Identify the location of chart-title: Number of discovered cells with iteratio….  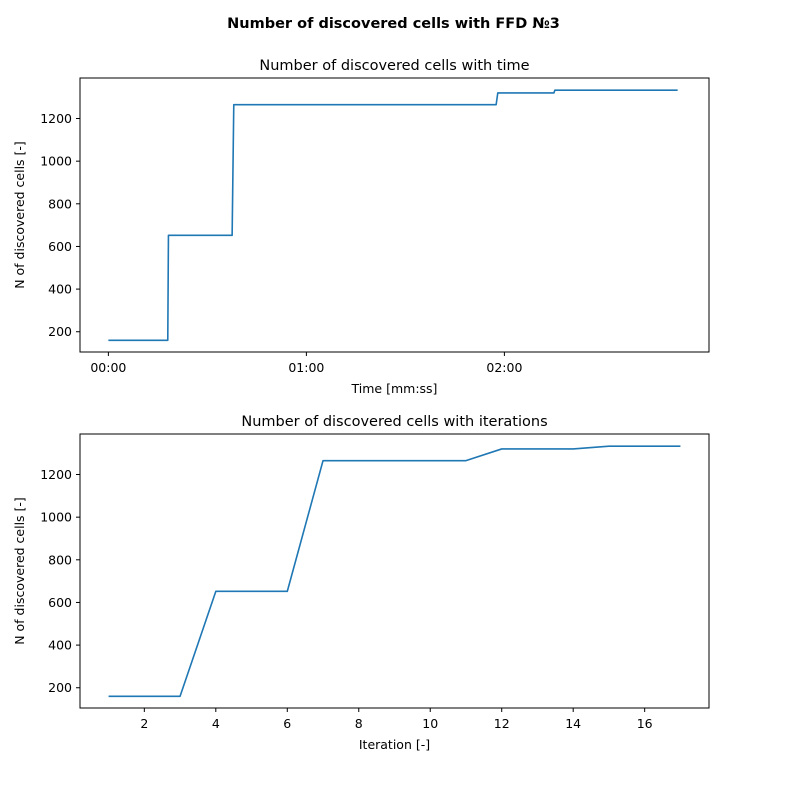
(394, 422).